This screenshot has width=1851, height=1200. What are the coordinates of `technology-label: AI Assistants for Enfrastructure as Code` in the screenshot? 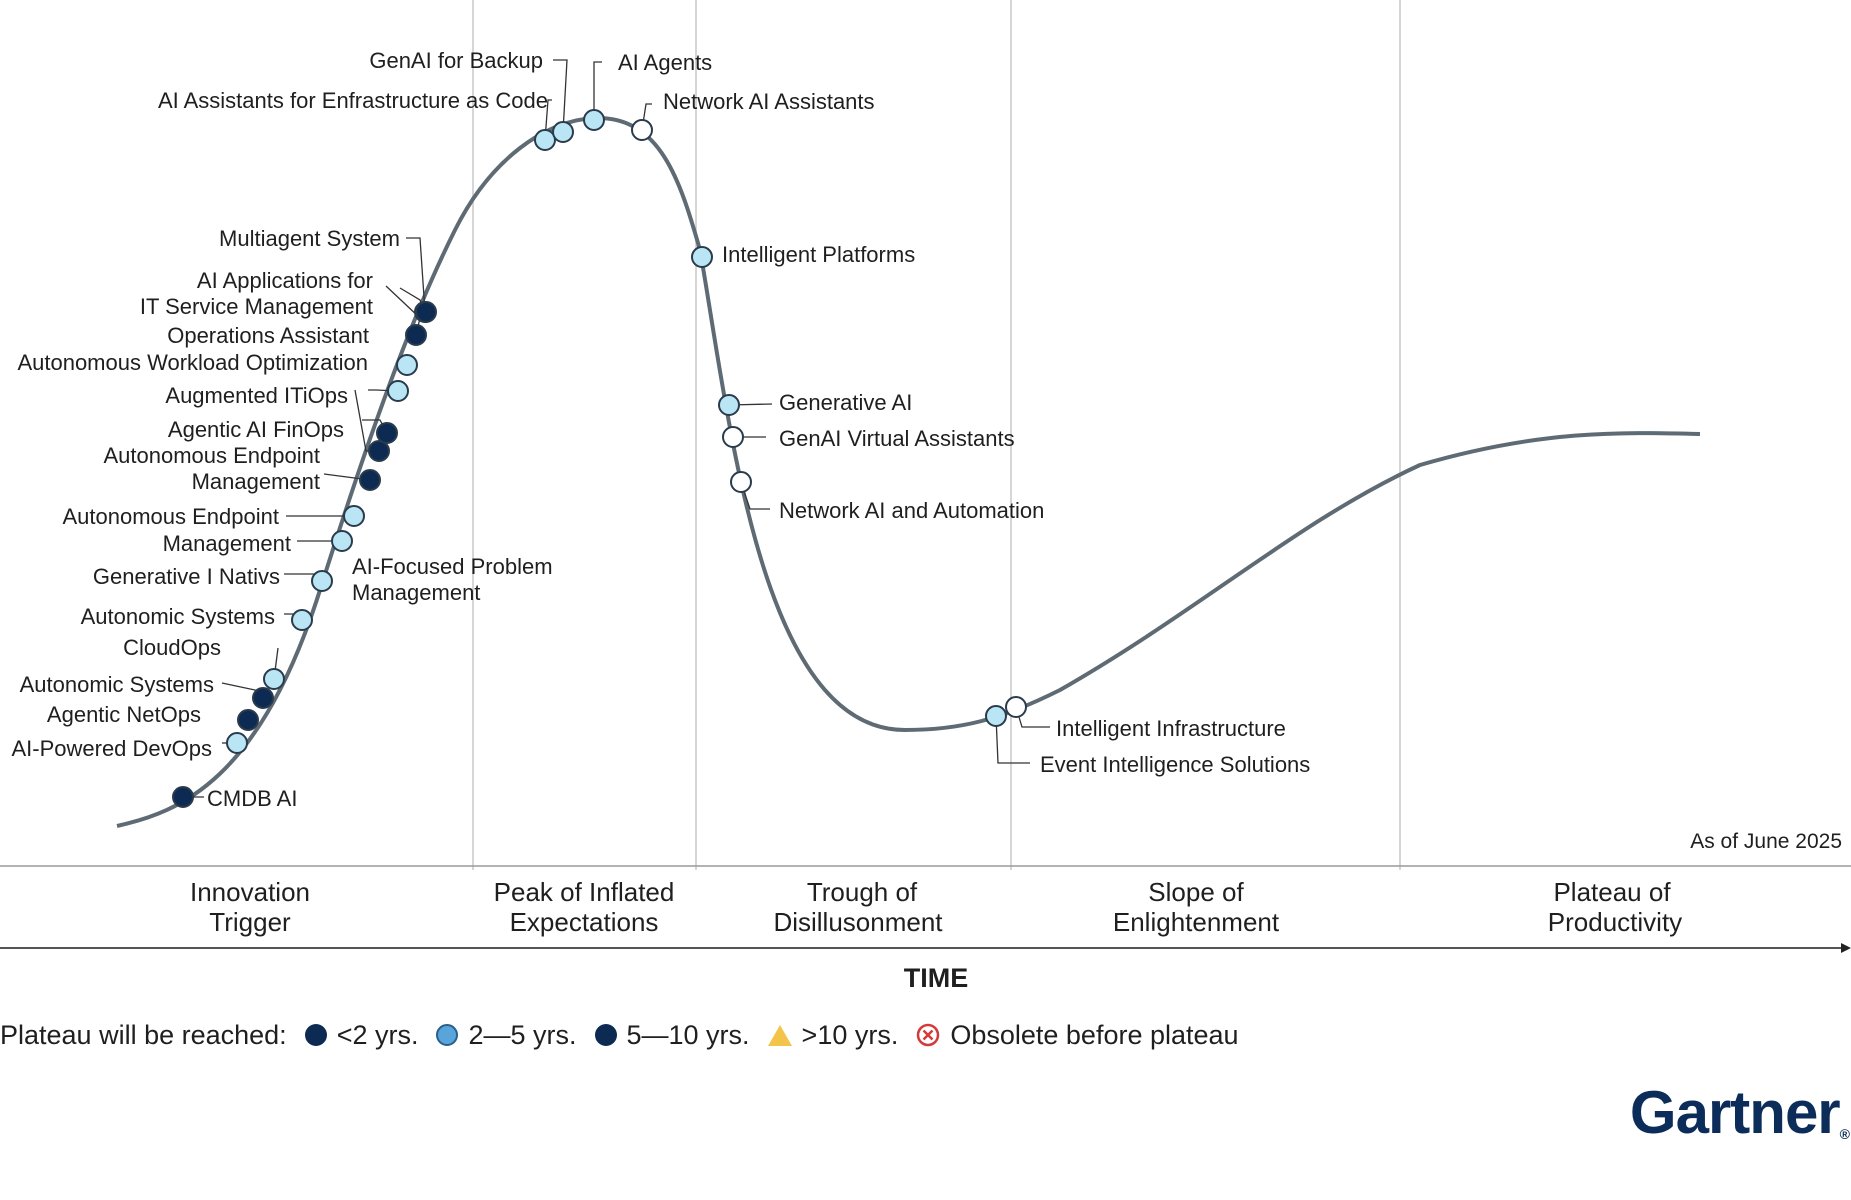 It's located at (353, 100).